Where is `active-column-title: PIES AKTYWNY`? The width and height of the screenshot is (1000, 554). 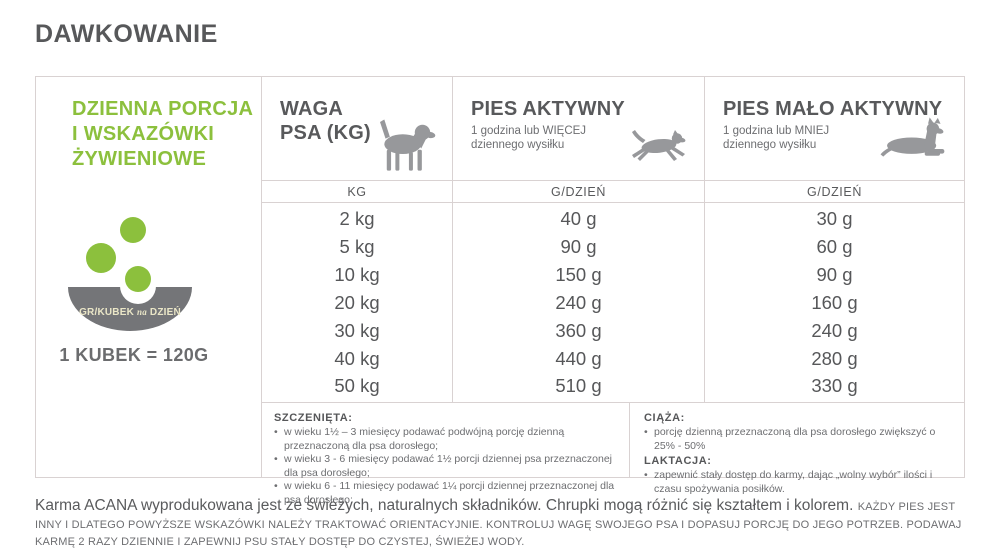
active-column-title: PIES AKTYWNY is located at coordinates (548, 109).